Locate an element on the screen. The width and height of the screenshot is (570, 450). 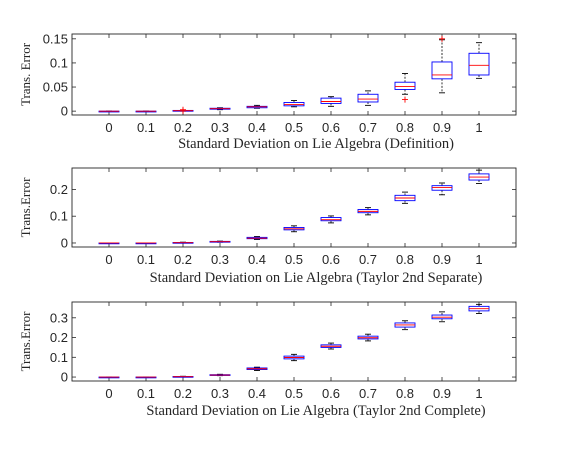
y-tick-label: 0.3 is located at coordinates (59, 317).